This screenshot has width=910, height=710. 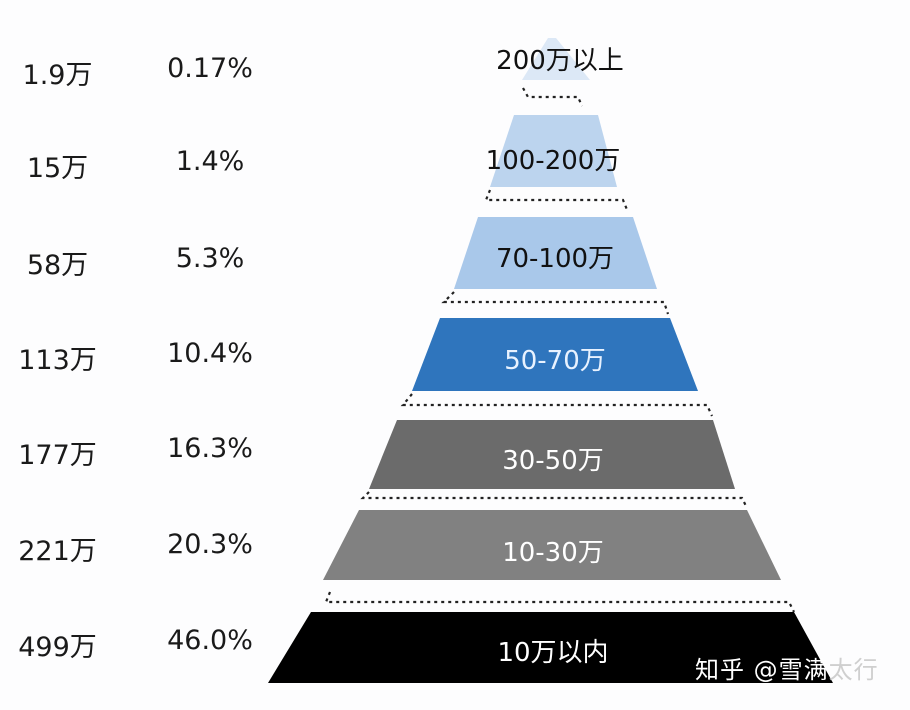 What do you see at coordinates (57, 168) in the screenshot?
I see `tier-1-count: 15万` at bounding box center [57, 168].